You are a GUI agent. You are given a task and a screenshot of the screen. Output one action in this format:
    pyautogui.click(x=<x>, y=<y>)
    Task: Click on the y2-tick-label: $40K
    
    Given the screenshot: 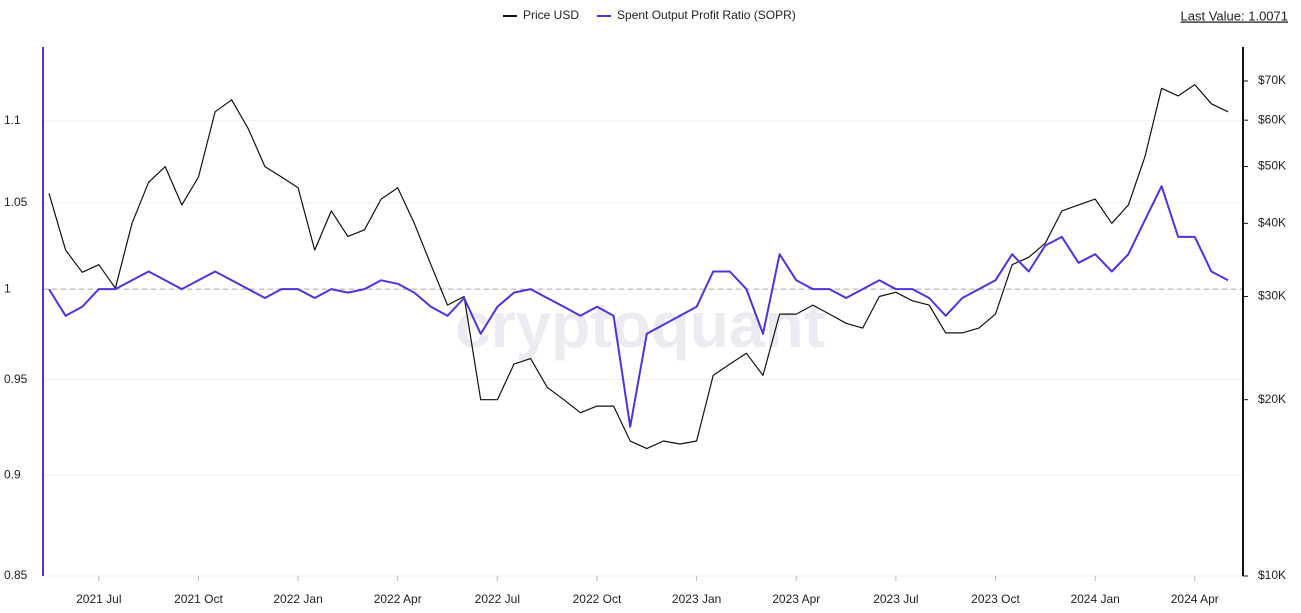 What is the action you would take?
    pyautogui.click(x=1272, y=223)
    